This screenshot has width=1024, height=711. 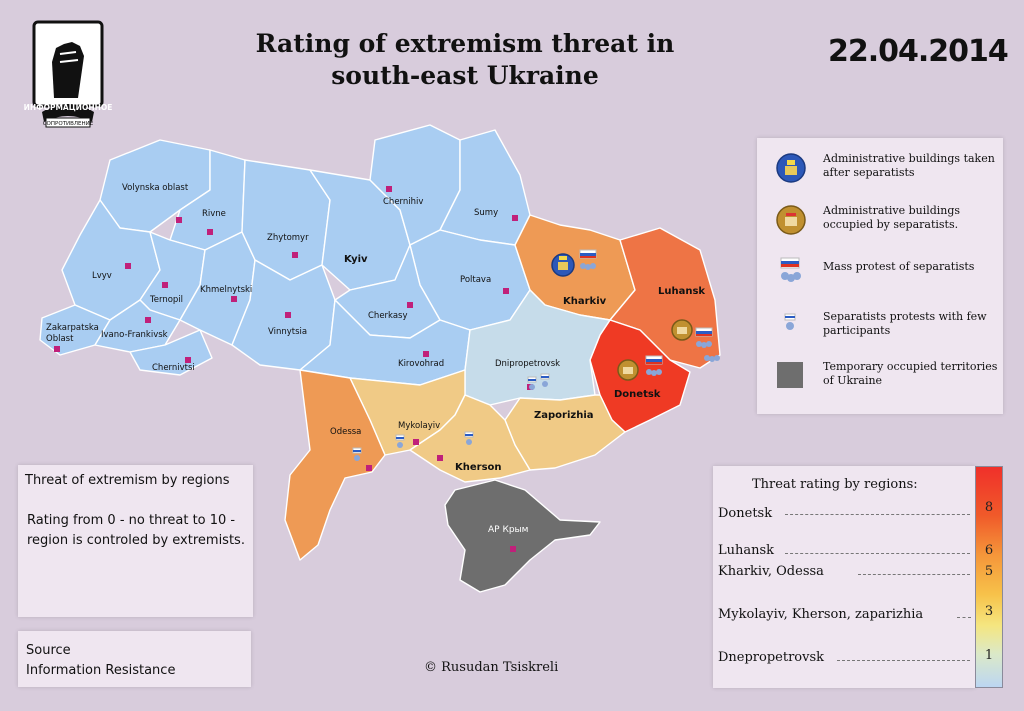 I want to click on label-zhytomyr: Zhytomyr, so click(x=288, y=238).